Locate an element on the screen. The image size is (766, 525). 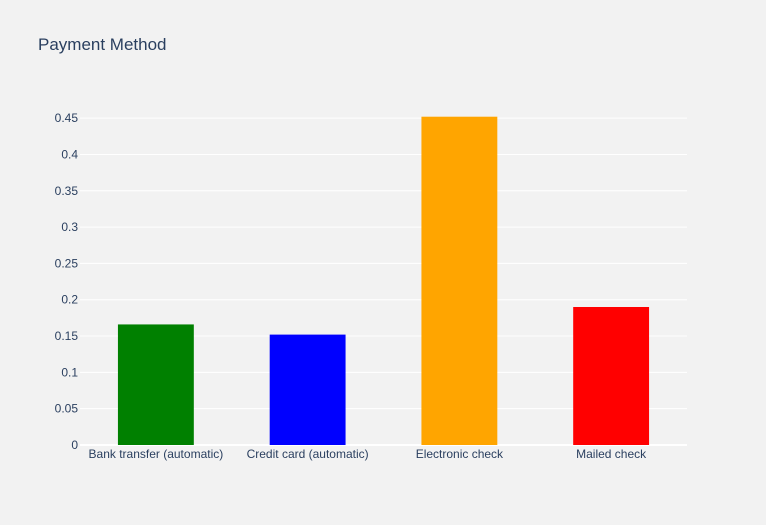
y-tick-label: 0.45 is located at coordinates (67, 118).